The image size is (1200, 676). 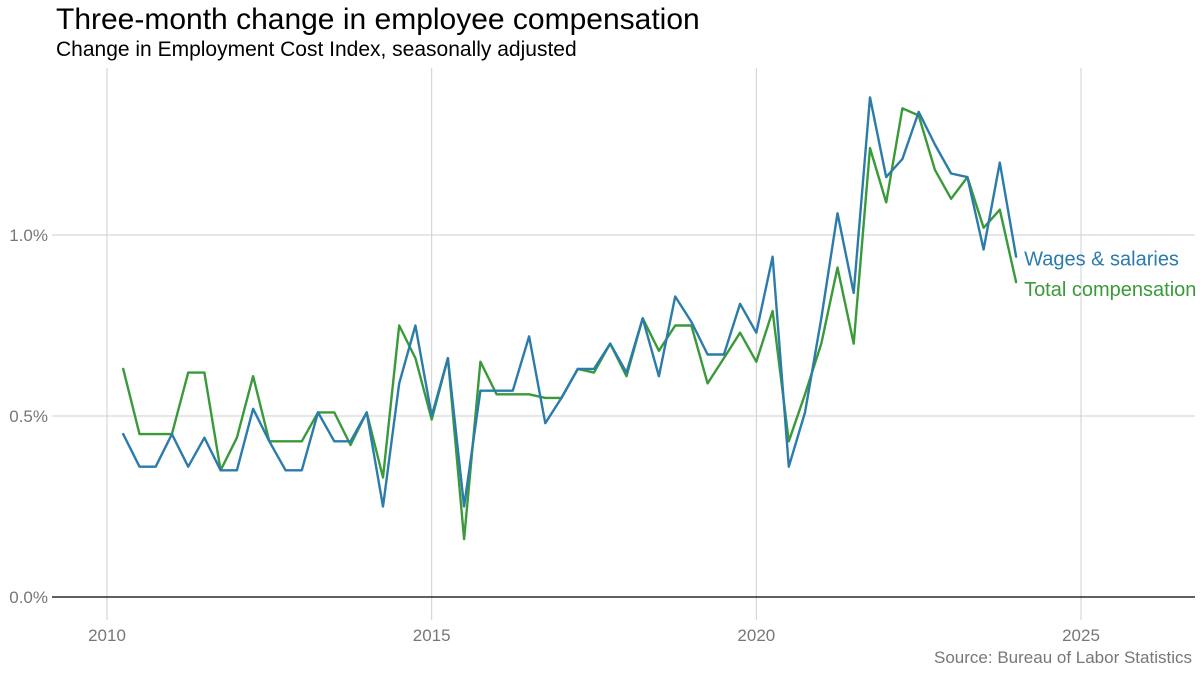 I want to click on total-compensation-label: Total compensation, so click(x=1110, y=290).